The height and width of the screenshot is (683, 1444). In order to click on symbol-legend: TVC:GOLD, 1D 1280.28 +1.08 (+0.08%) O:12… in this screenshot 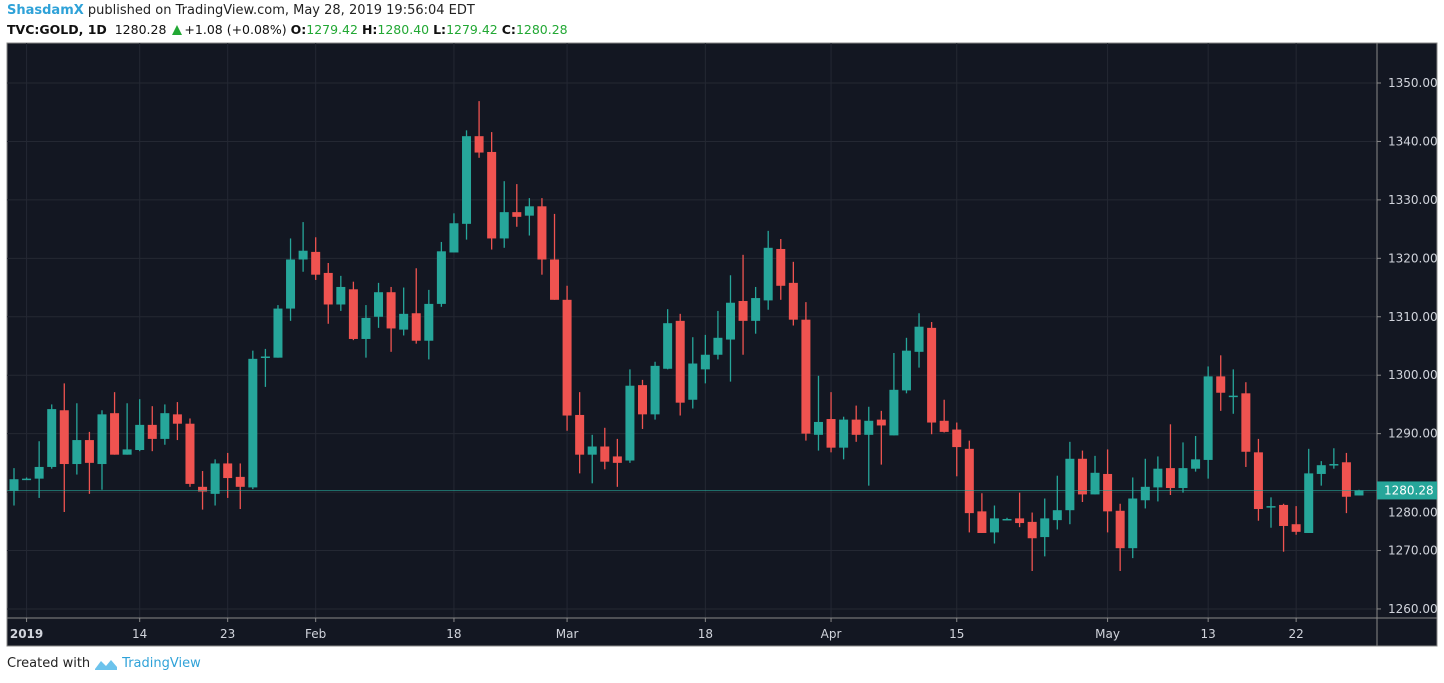, I will do `click(287, 30)`.